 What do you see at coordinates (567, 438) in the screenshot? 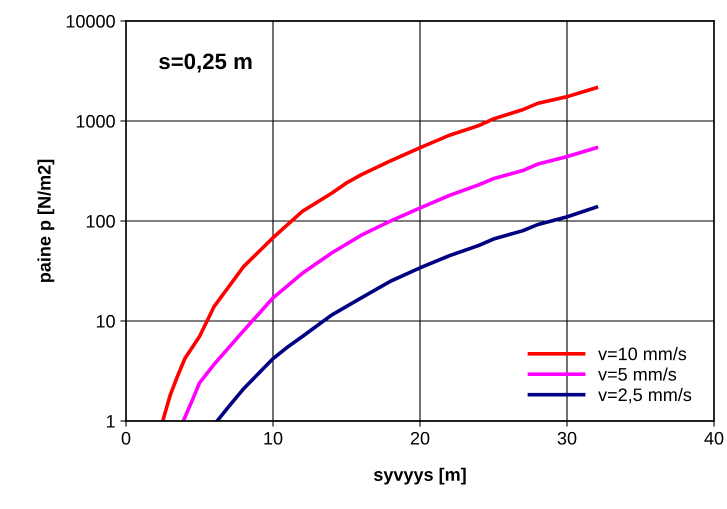
I see `x-tick-label: 30` at bounding box center [567, 438].